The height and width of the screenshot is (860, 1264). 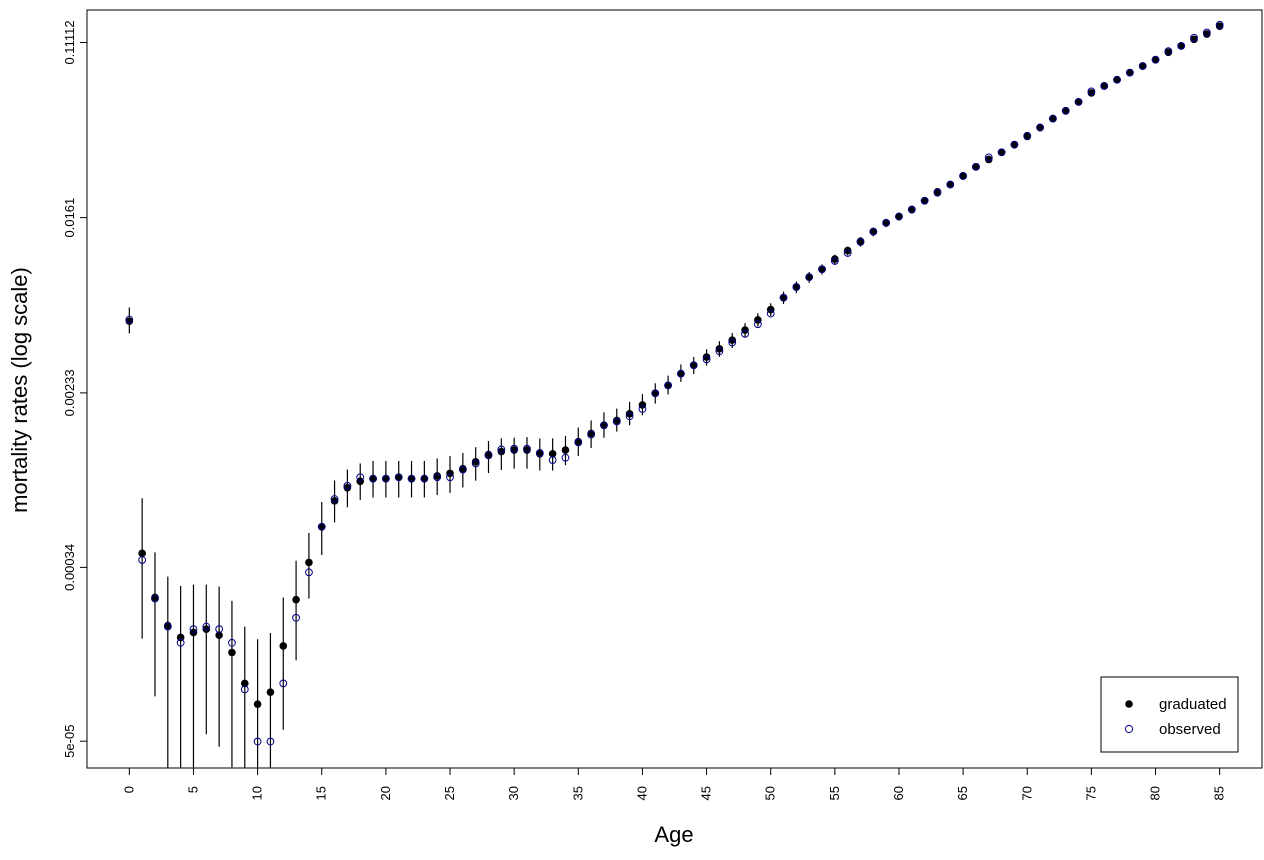 I want to click on x-tick-label: 50, so click(x=770, y=793).